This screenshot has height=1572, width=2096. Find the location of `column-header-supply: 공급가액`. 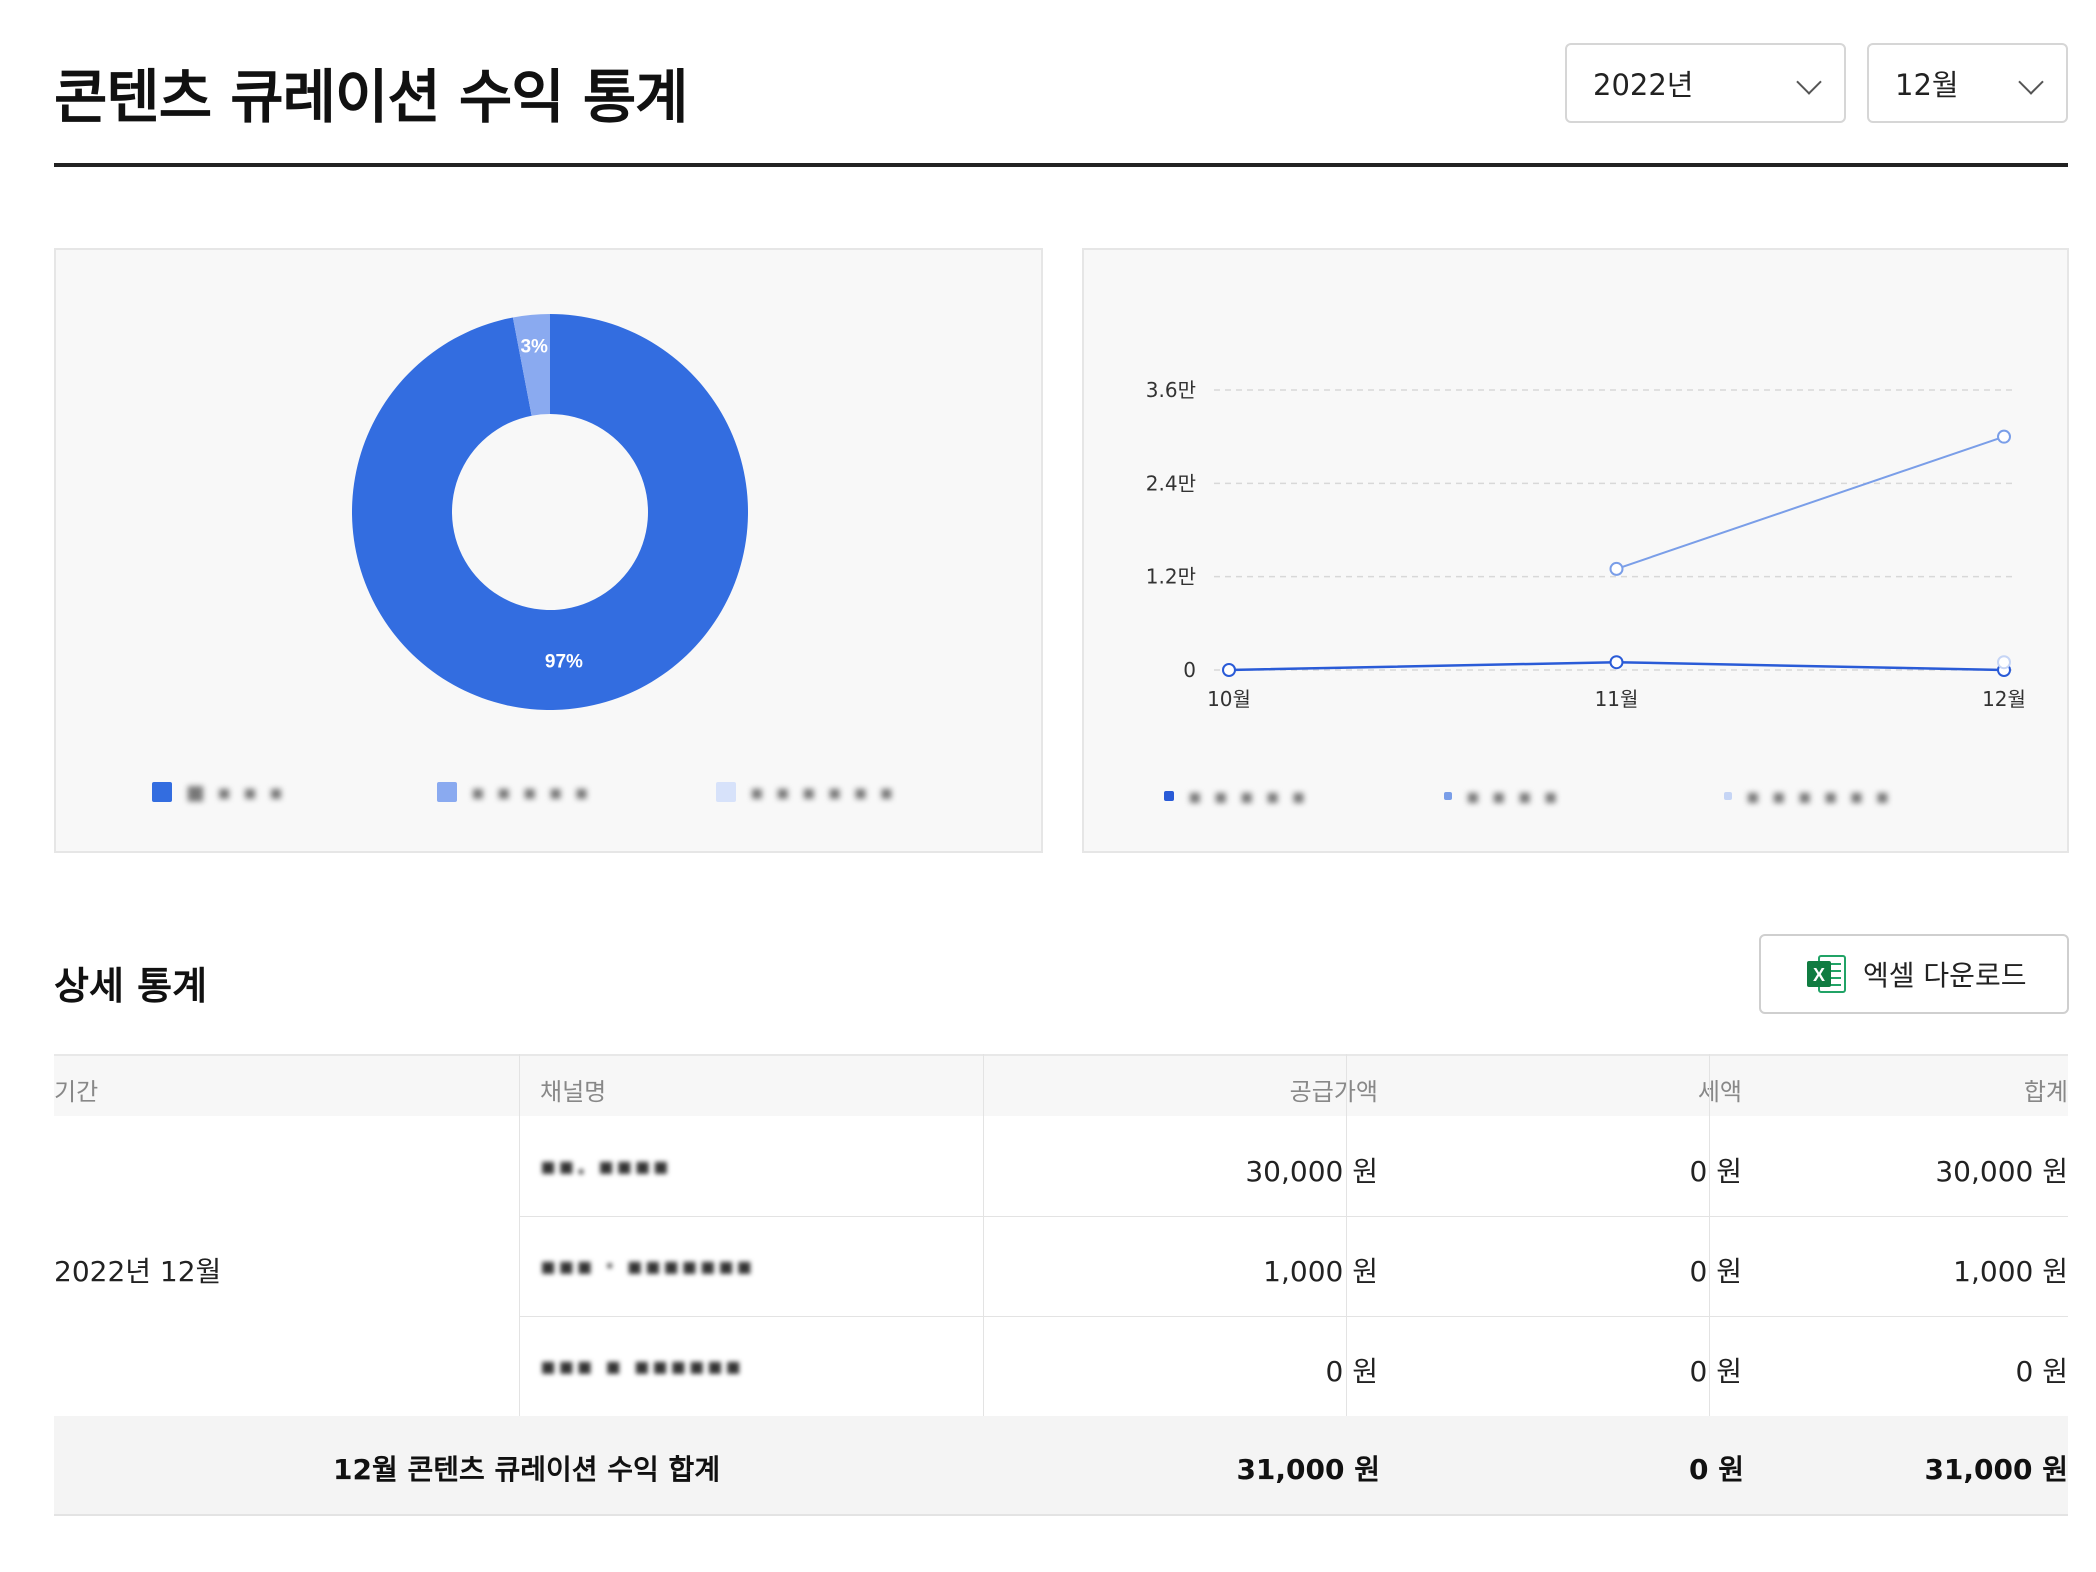

column-header-supply: 공급가액 is located at coordinates (1333, 1092).